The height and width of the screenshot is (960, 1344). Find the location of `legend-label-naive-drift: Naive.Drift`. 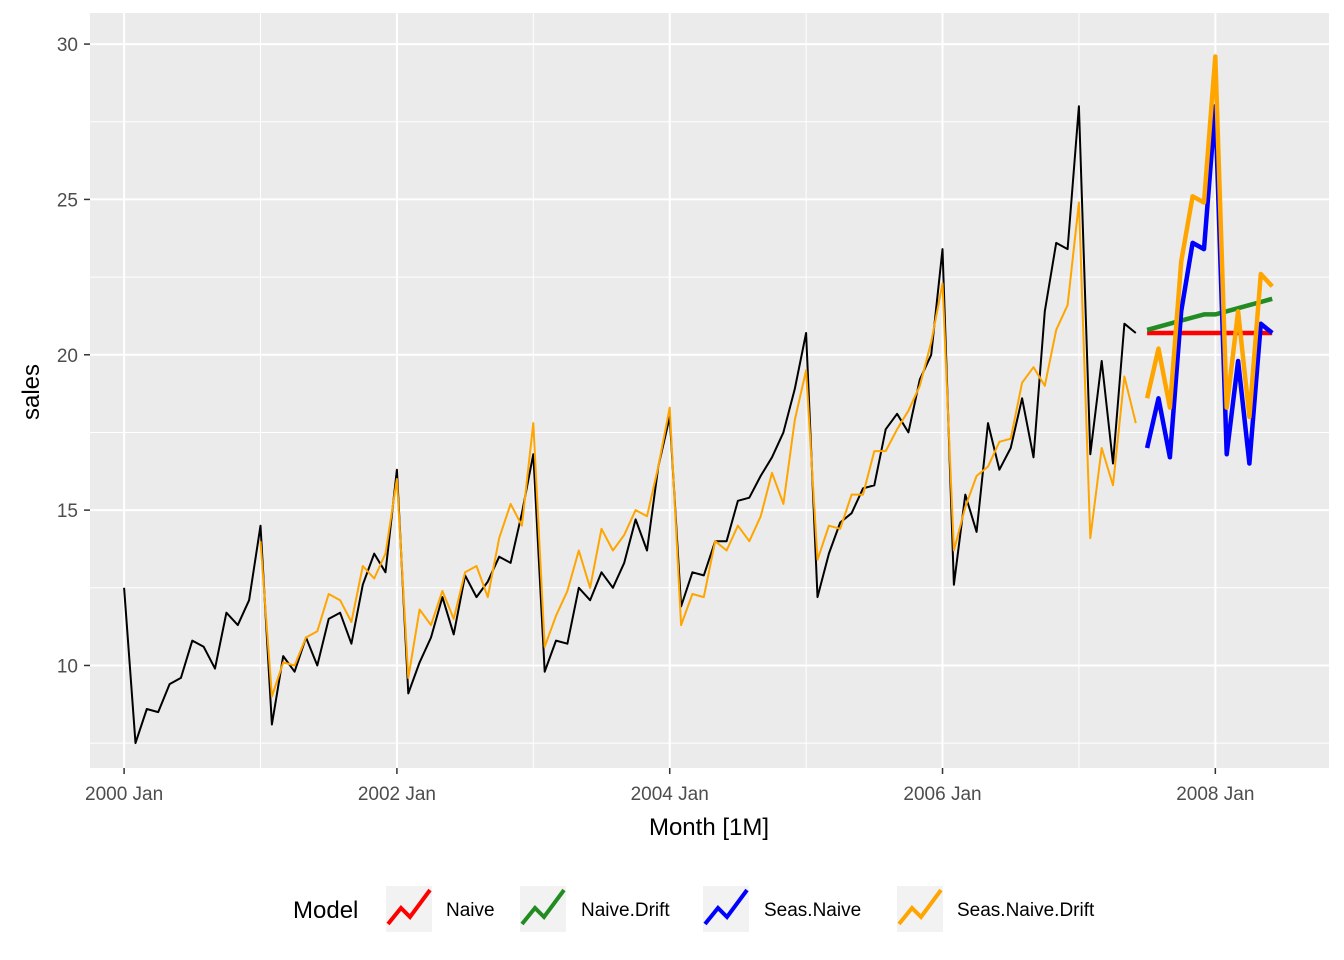

legend-label-naive-drift: Naive.Drift is located at coordinates (625, 910).